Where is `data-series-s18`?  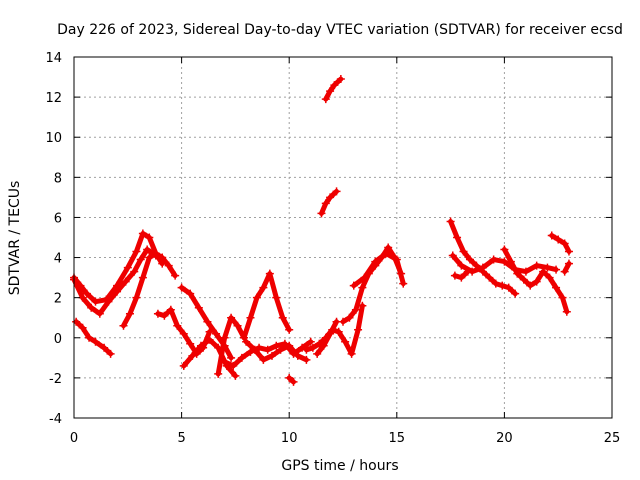
data-series-s18 is located at coordinates (483, 257).